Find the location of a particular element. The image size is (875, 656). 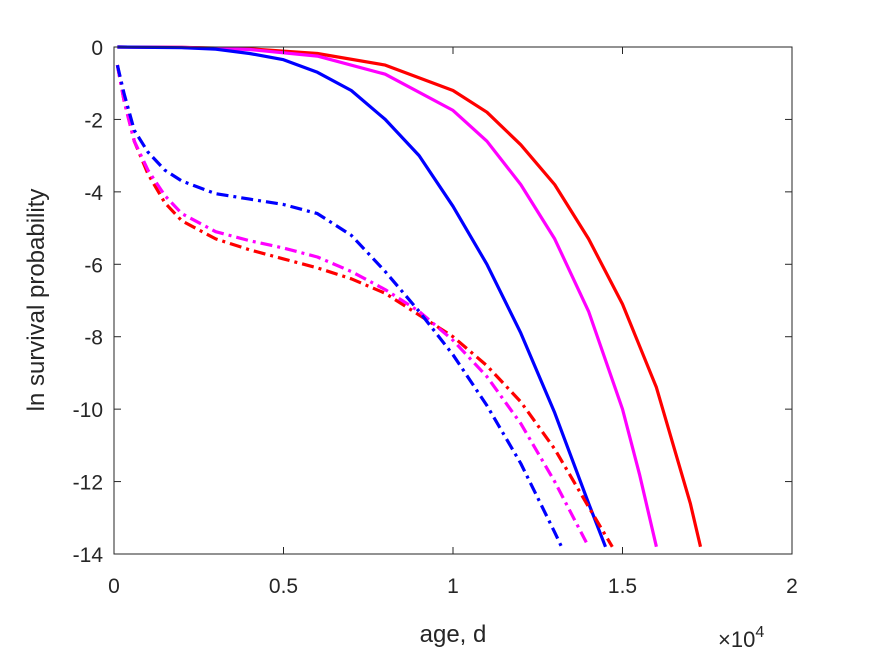

x-tick-label: 1 is located at coordinates (453, 586).